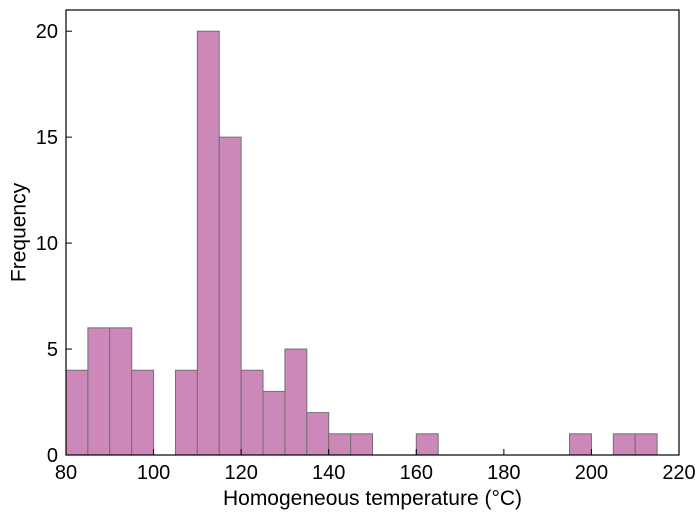 Image resolution: width=700 pixels, height=520 pixels. I want to click on x-axis-title: Homogeneous temperature (°C), so click(372, 498).